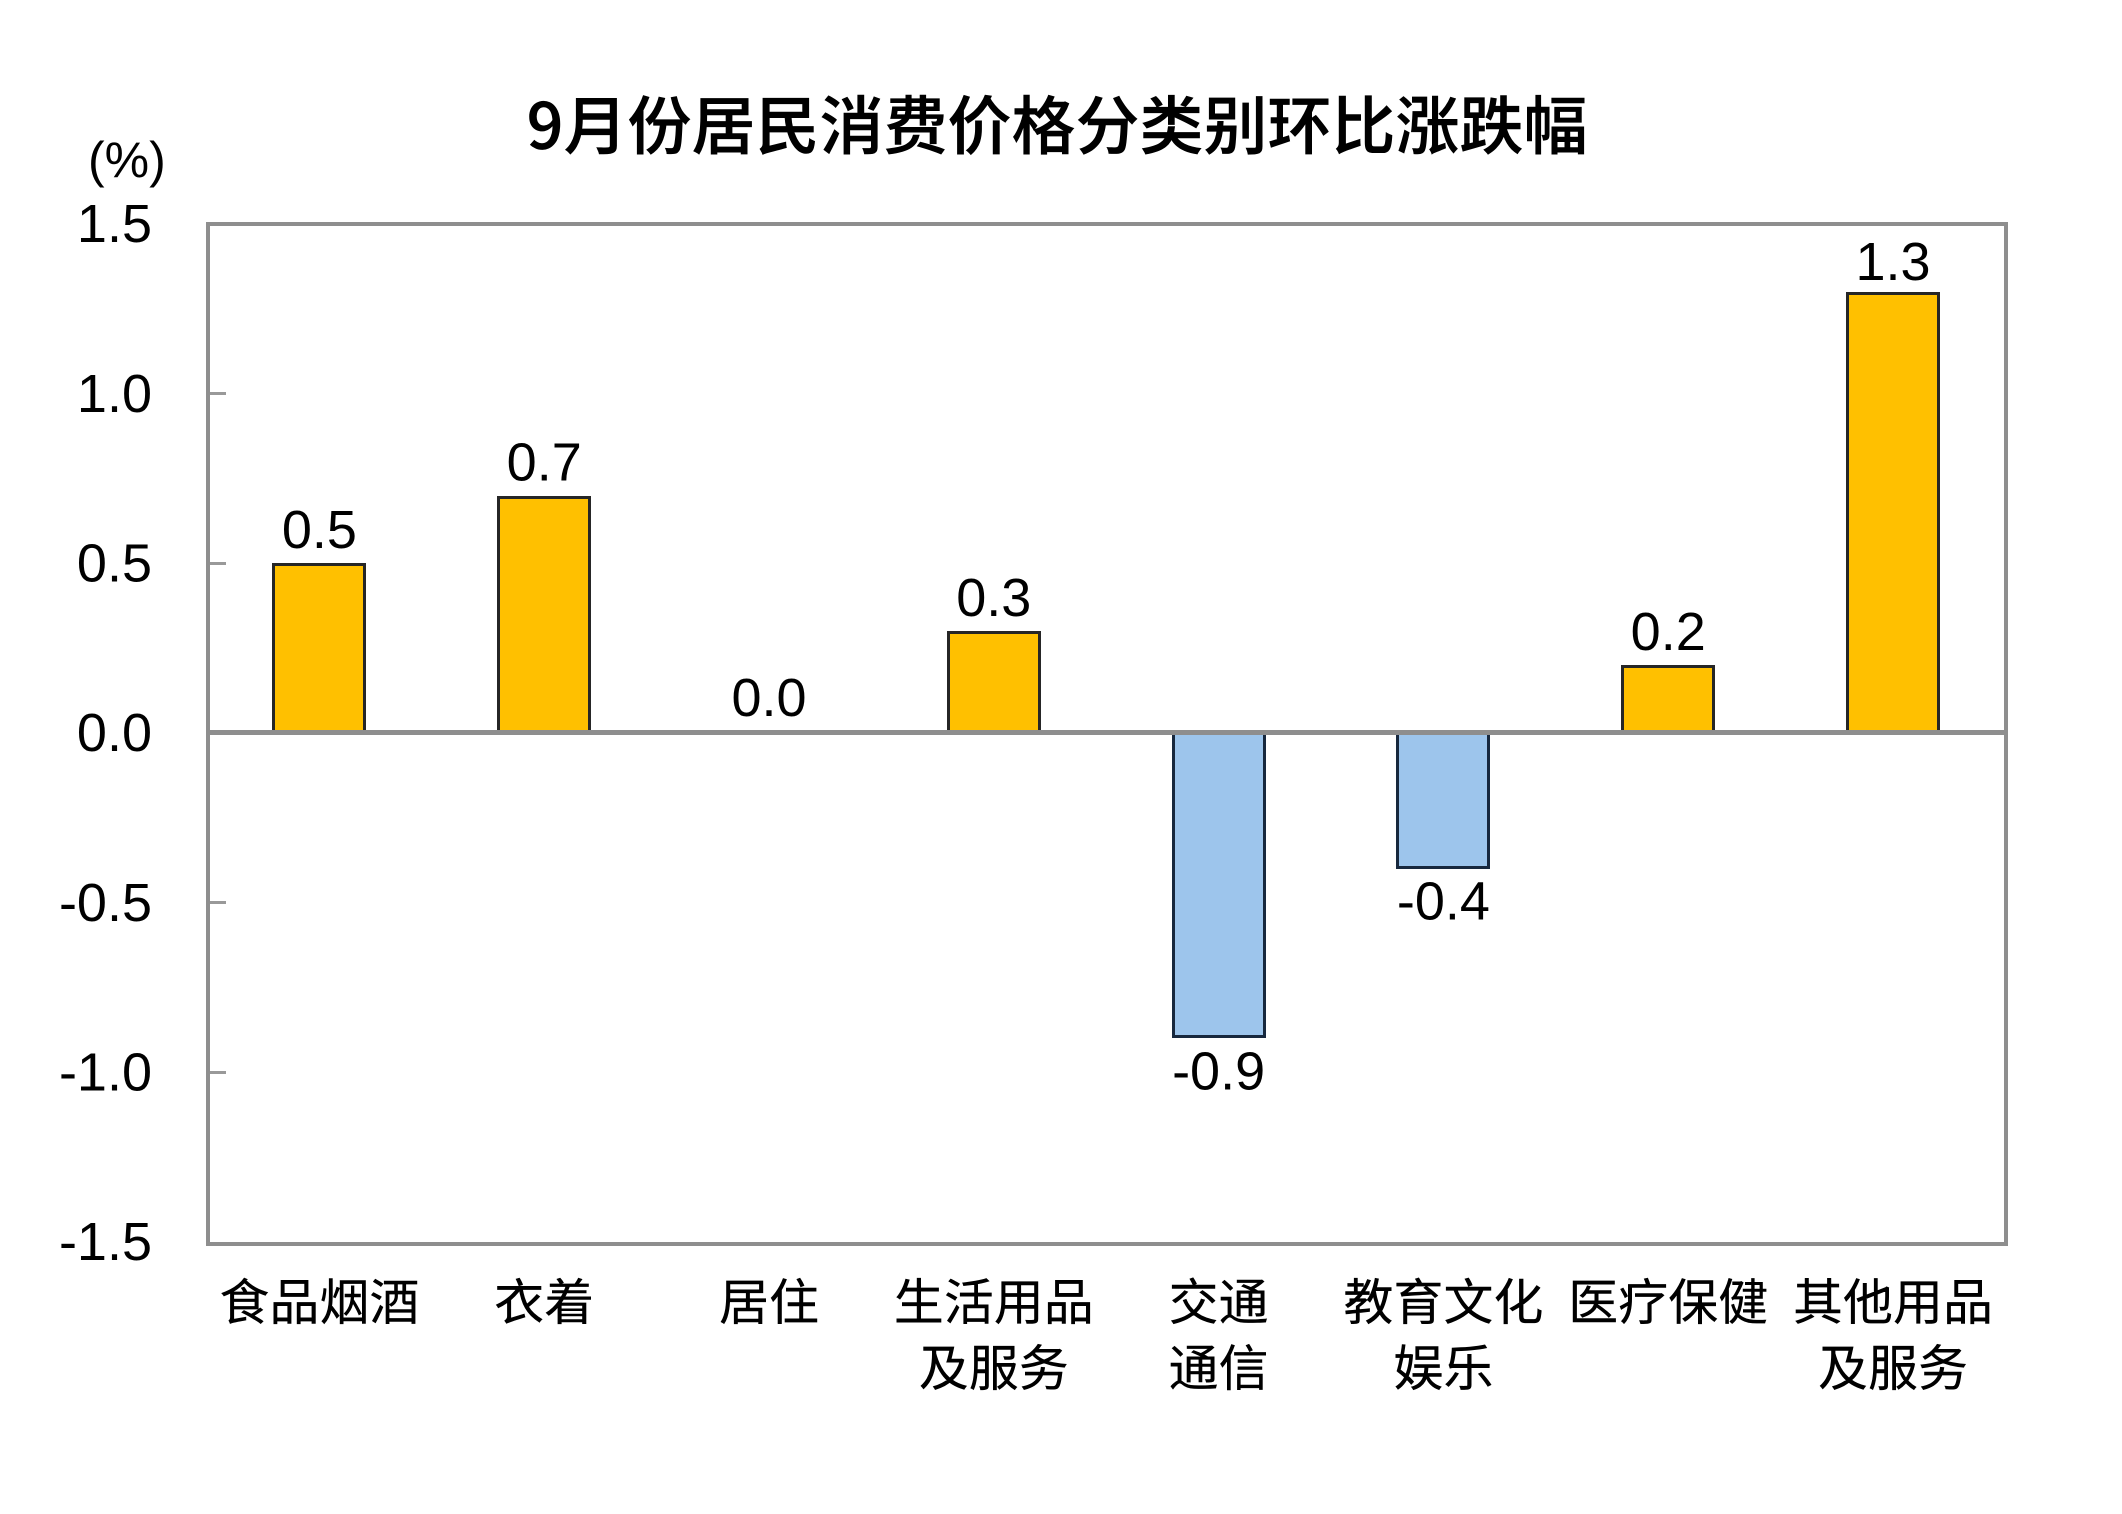 This screenshot has height=1514, width=2122. Describe the element at coordinates (1892, 262) in the screenshot. I see `svg-text: 1.3` at that location.